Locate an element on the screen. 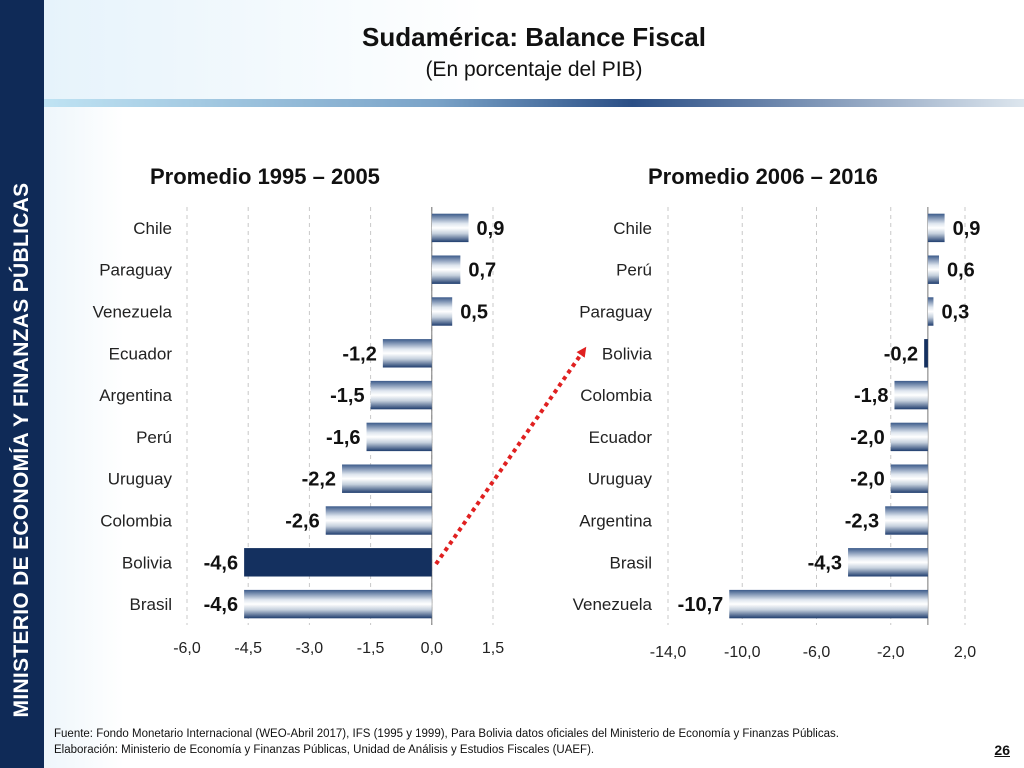 This screenshot has width=1024, height=768. data-label-ecuador-left: -1,2 is located at coordinates (359, 354).